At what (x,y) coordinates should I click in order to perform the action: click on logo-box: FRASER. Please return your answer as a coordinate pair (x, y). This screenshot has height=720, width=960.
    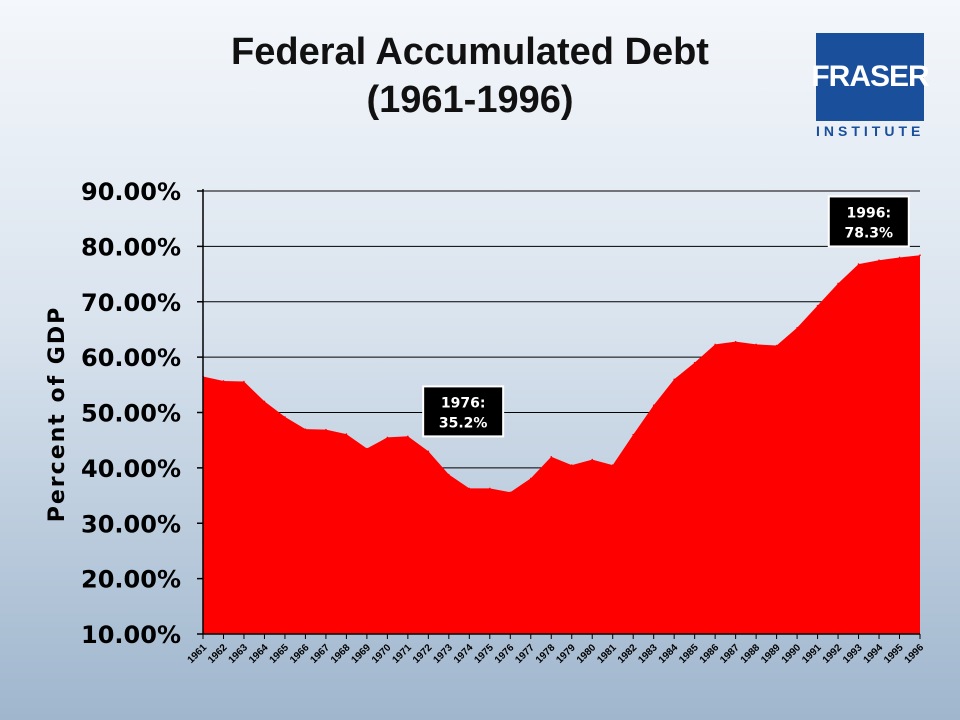
    Looking at the image, I should click on (870, 77).